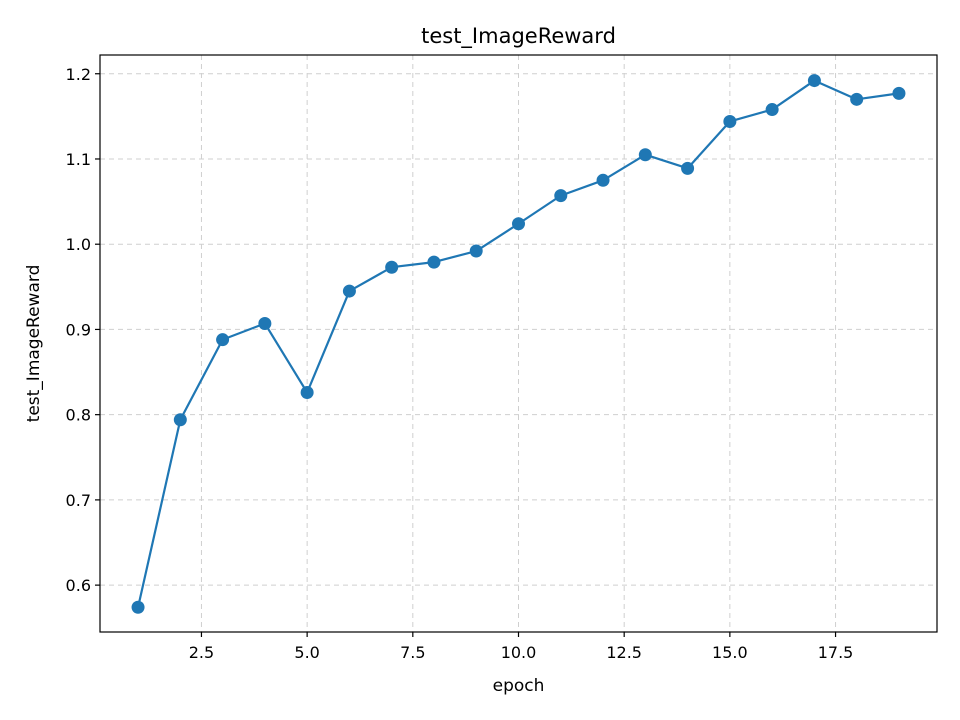  I want to click on y-tick-label: 1.0, so click(78, 244).